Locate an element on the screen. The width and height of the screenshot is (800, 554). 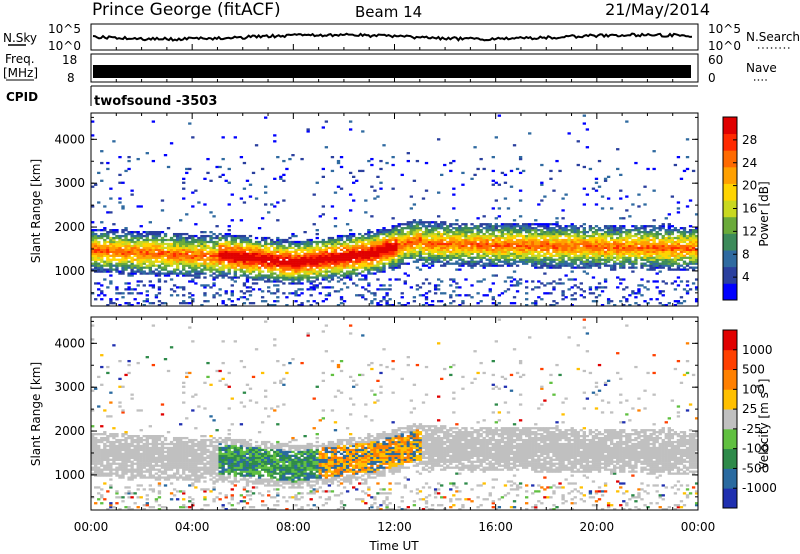
y-tick-label: 1000 is located at coordinates (69, 271).